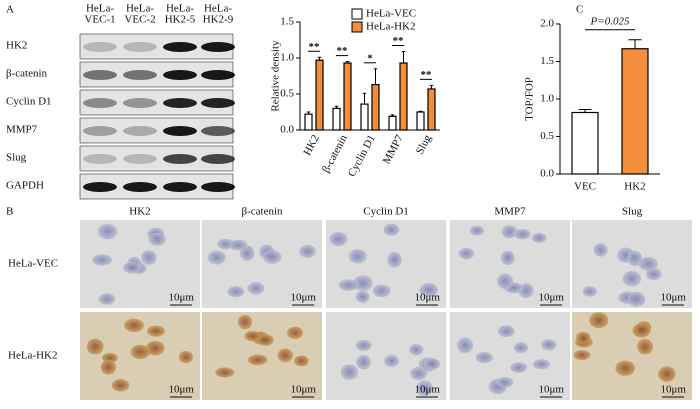  I want to click on column-header: Cyclin D1, so click(386, 212).